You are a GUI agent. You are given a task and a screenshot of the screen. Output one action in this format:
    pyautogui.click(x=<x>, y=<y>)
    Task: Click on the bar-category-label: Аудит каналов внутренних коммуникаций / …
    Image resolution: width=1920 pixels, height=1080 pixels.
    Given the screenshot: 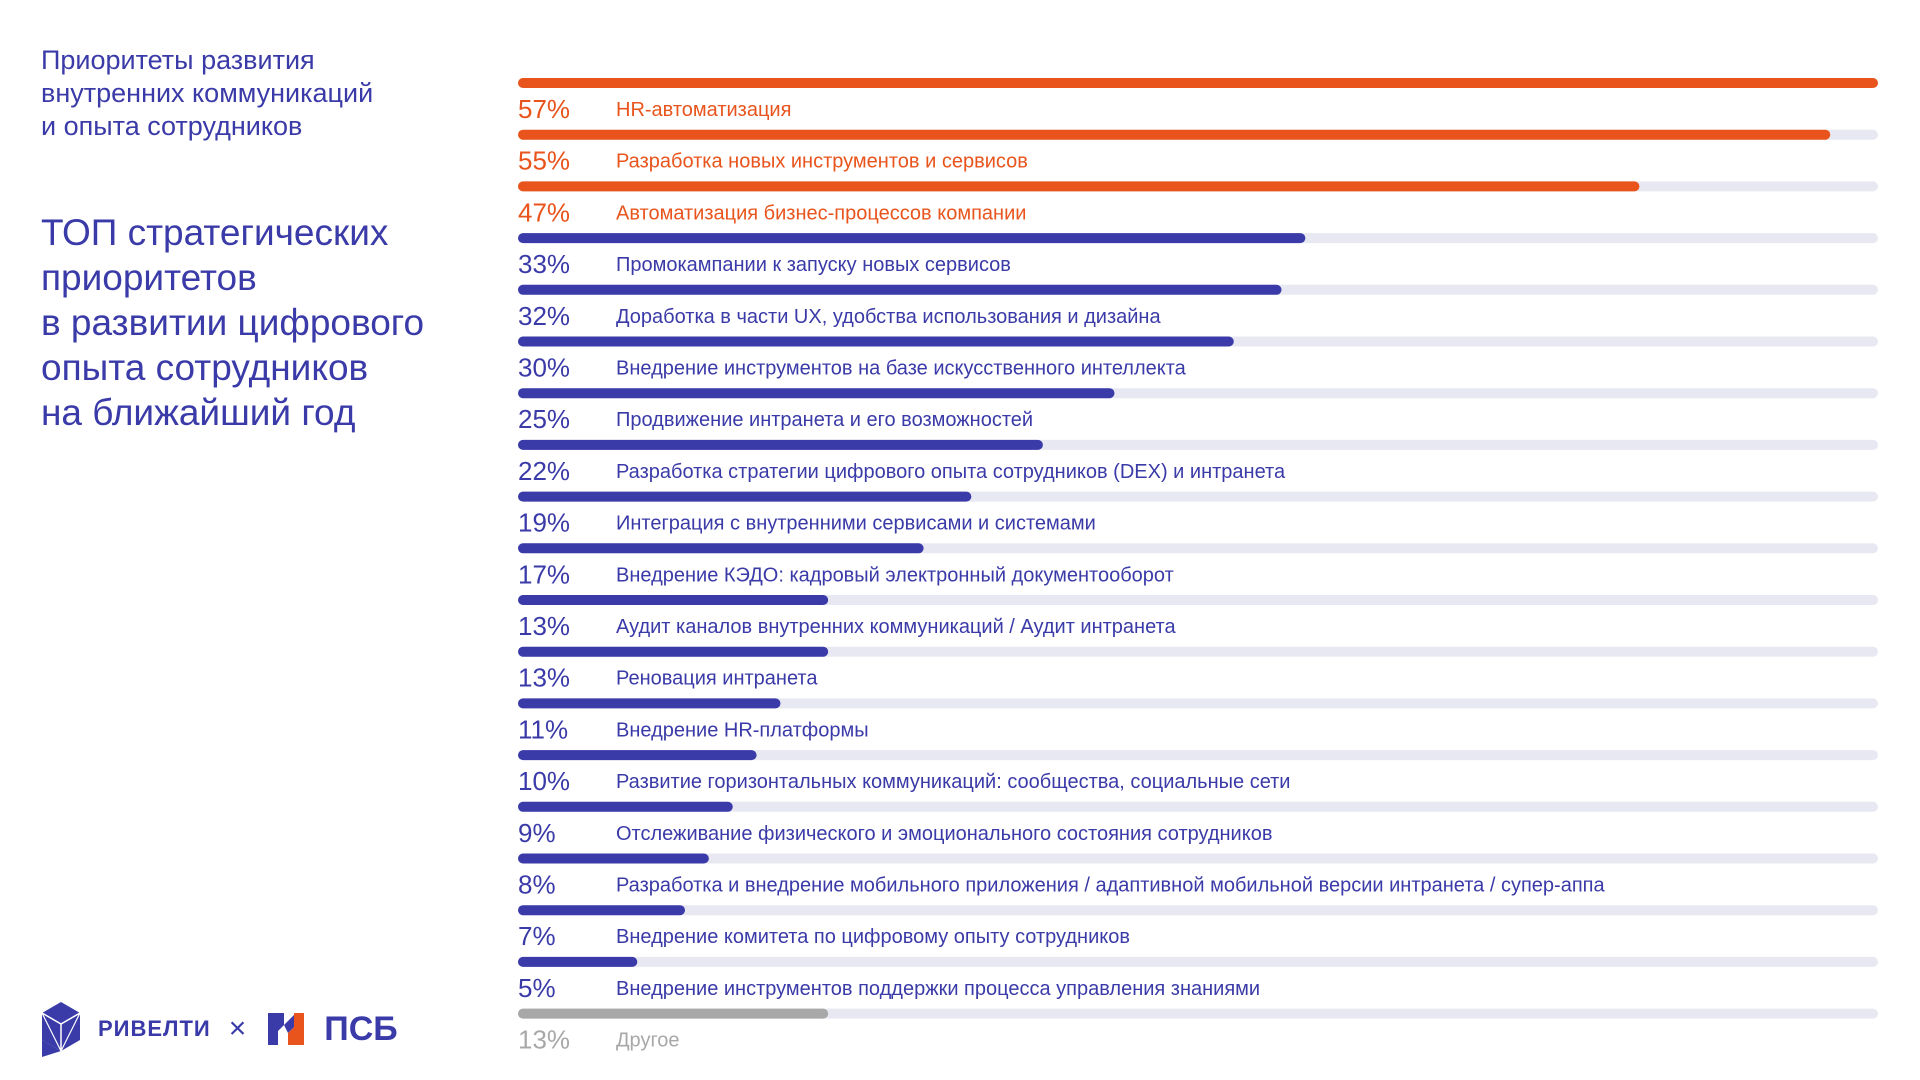 What is the action you would take?
    pyautogui.click(x=896, y=627)
    